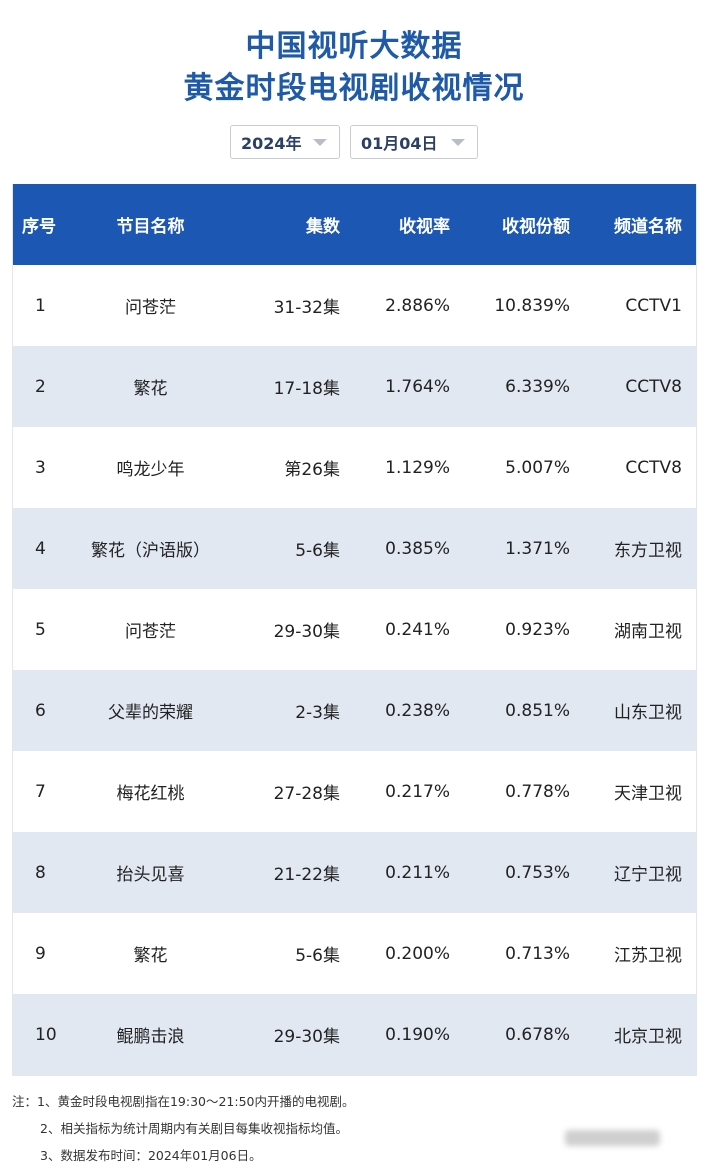 The height and width of the screenshot is (1169, 708). I want to click on date-select: 01月04日, so click(414, 142).